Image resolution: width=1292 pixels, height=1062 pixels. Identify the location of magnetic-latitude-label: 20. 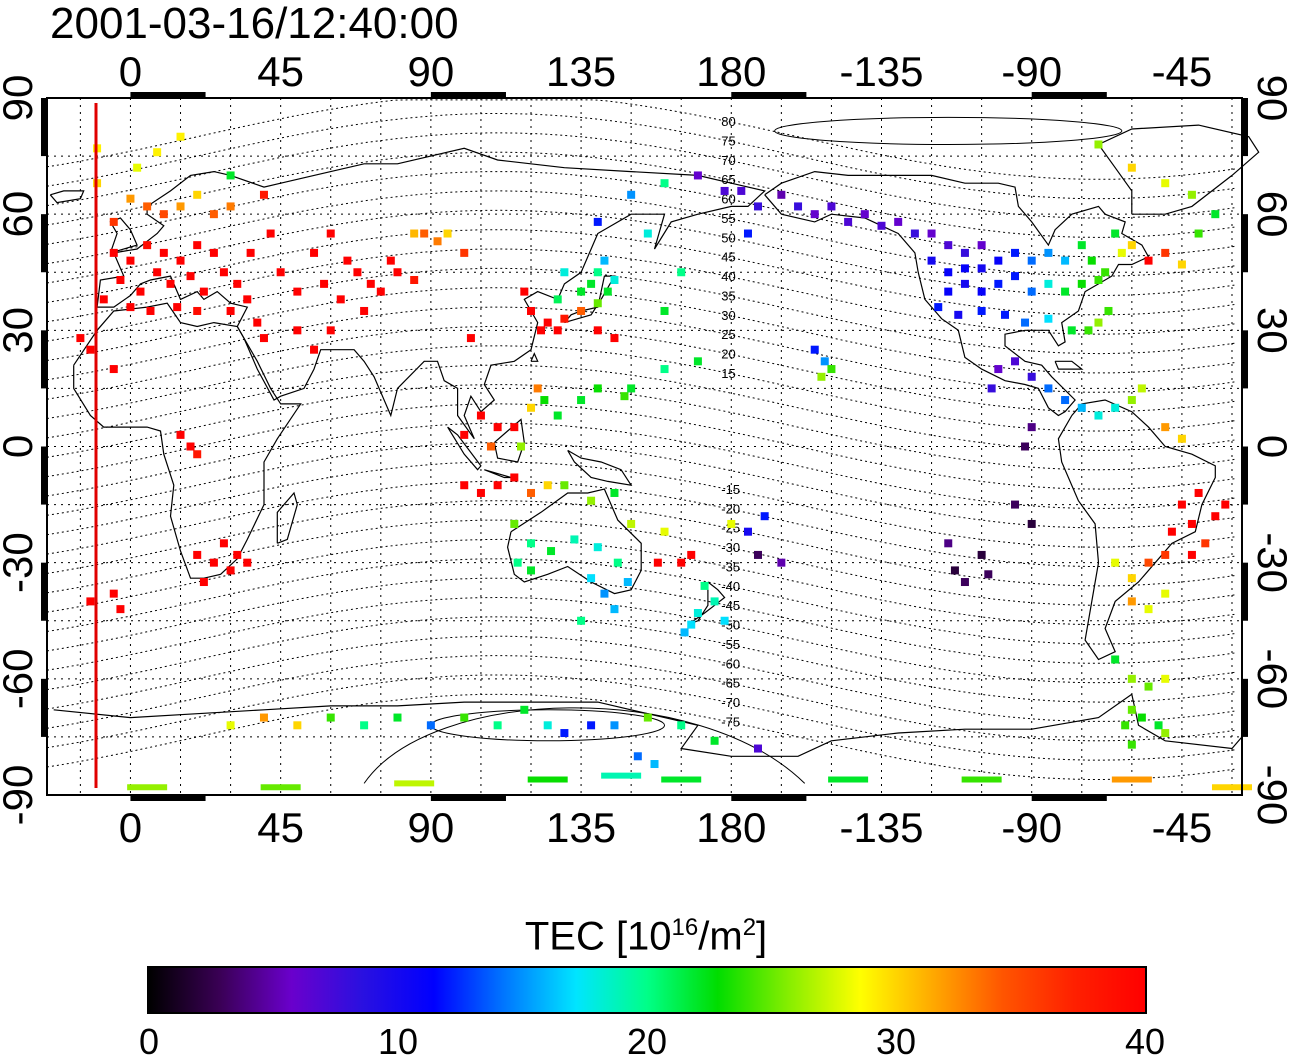
(728, 353).